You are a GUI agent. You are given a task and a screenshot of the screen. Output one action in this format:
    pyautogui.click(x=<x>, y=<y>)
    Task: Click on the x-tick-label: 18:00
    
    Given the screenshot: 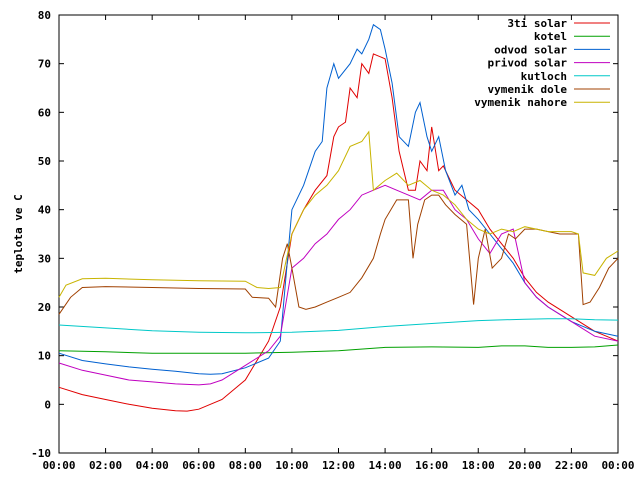 What is the action you would take?
    pyautogui.click(x=478, y=465)
    